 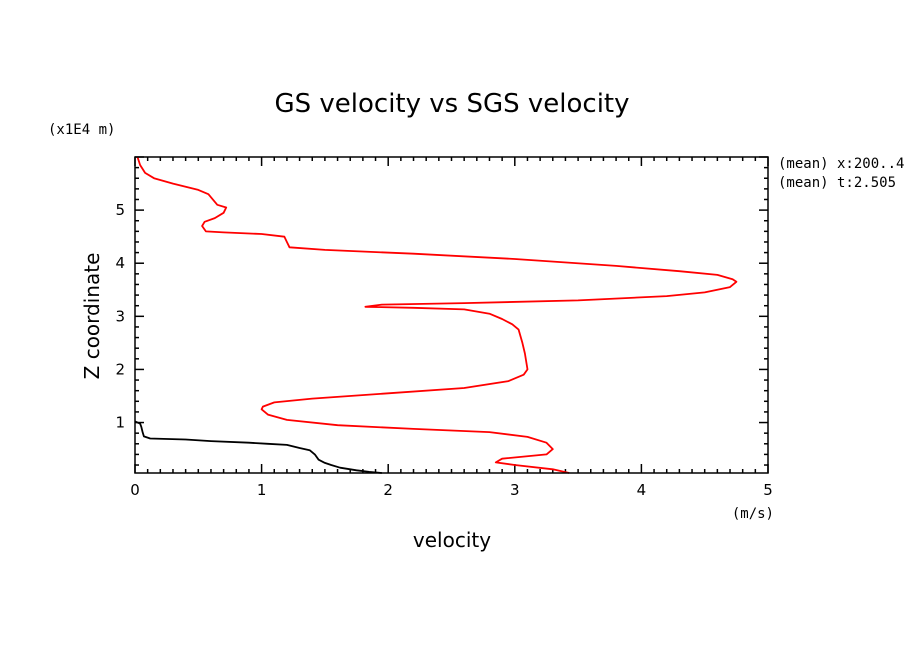 What do you see at coordinates (753, 514) in the screenshot?
I see `x-unit-label: (m/s)` at bounding box center [753, 514].